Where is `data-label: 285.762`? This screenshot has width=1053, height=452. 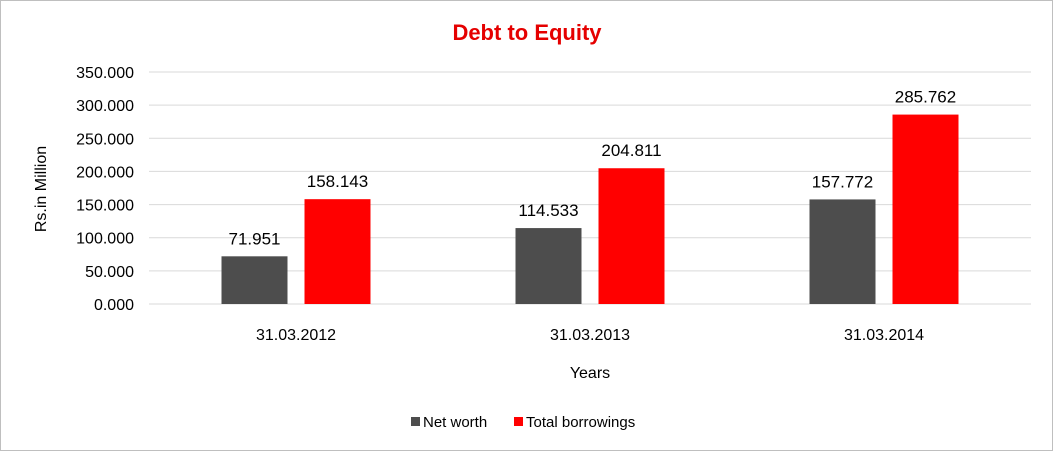
data-label: 285.762 is located at coordinates (925, 97).